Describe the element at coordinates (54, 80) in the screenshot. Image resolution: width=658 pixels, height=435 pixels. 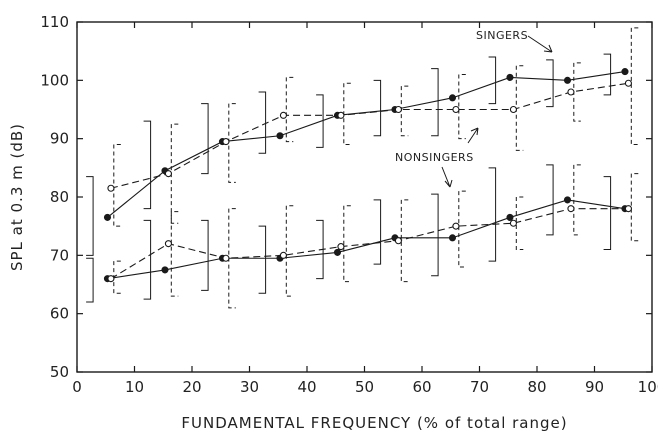
I see `y-tick-label: 100` at that location.